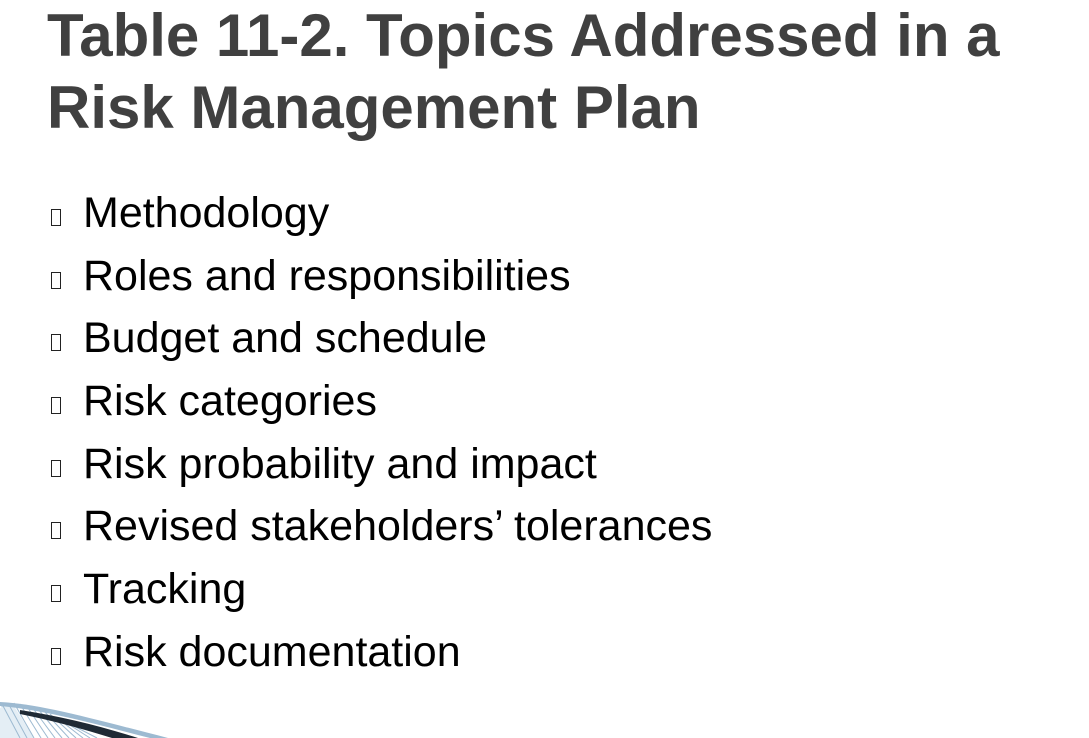 The image size is (1089, 738). Describe the element at coordinates (379, 589) in the screenshot. I see `list-item: Tracking` at that location.